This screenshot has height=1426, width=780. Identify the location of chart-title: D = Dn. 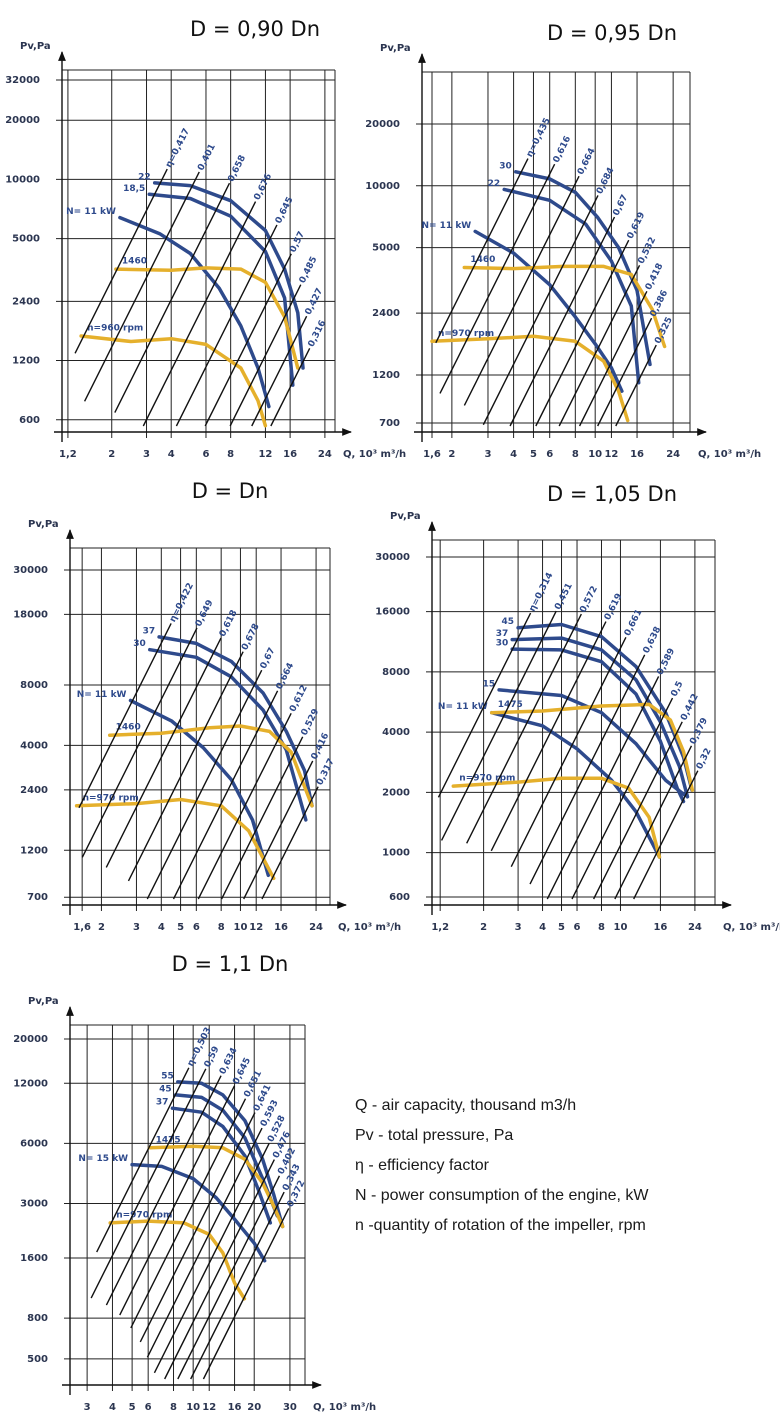
(230, 491).